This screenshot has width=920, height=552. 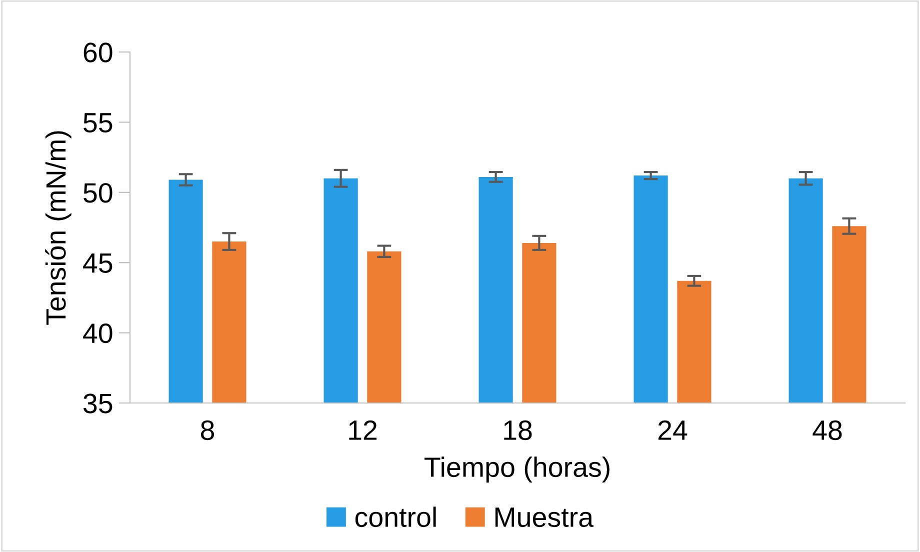 What do you see at coordinates (517, 469) in the screenshot?
I see `x-axis-title: Tiempo (horas)` at bounding box center [517, 469].